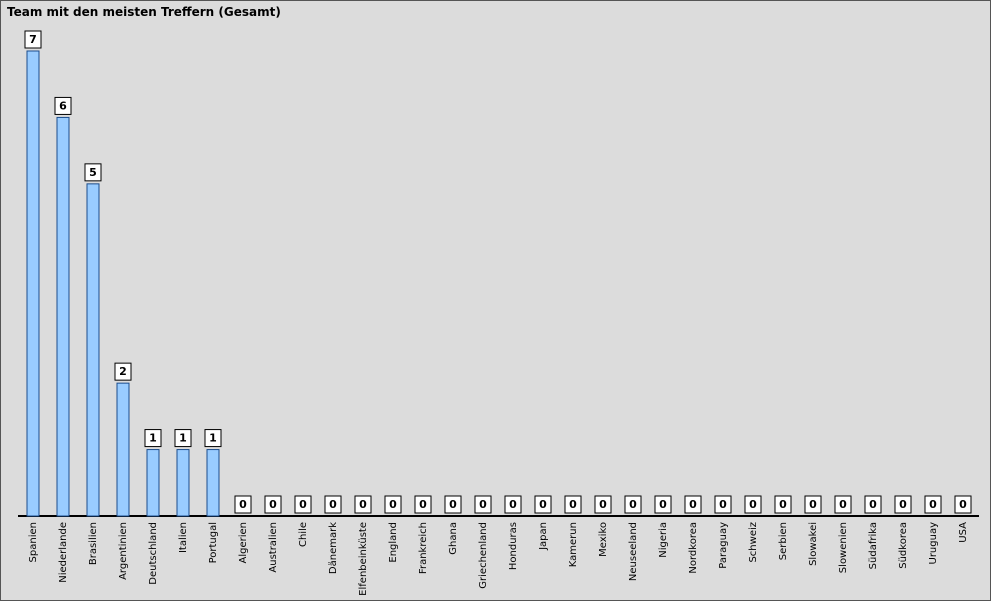 The width and height of the screenshot is (991, 601). What do you see at coordinates (183, 537) in the screenshot?
I see `x-tick-label: Italien` at bounding box center [183, 537].